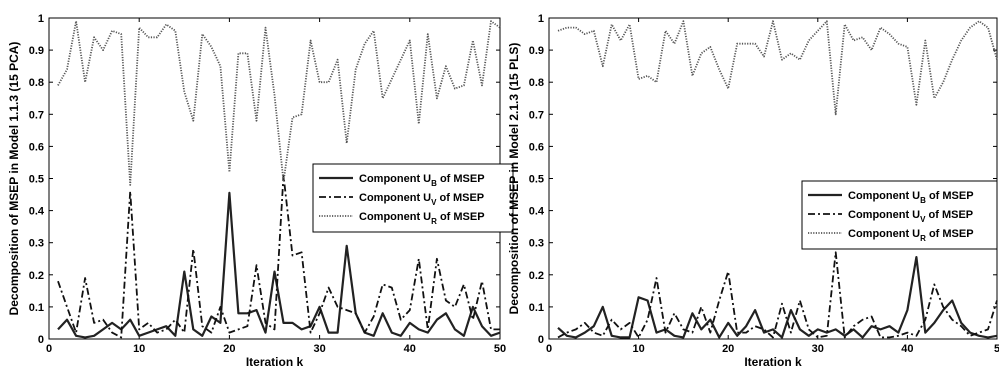 The width and height of the screenshot is (999, 374). I want to click on series-line-B, so click(777, 297).